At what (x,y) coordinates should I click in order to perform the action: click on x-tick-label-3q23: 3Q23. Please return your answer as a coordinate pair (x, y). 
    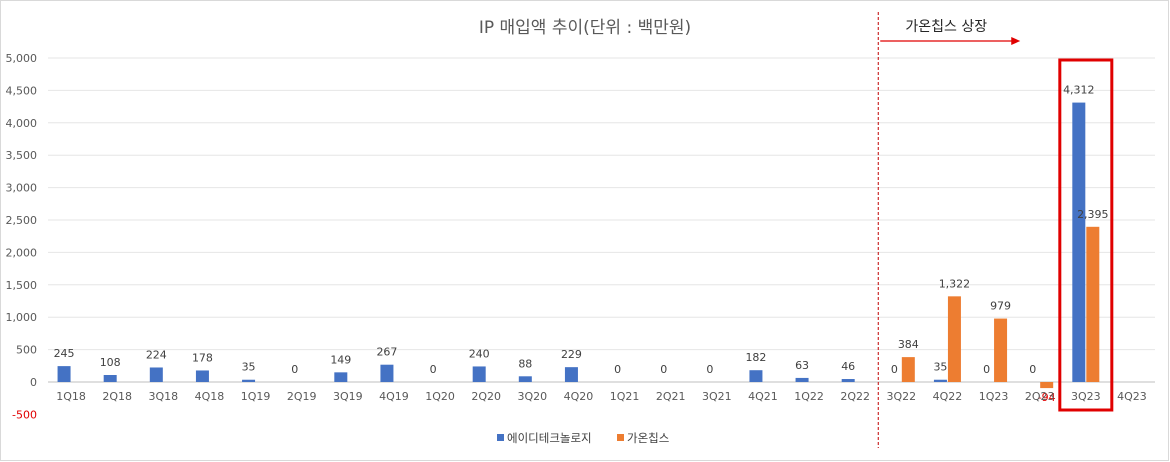
    Looking at the image, I should click on (1086, 396).